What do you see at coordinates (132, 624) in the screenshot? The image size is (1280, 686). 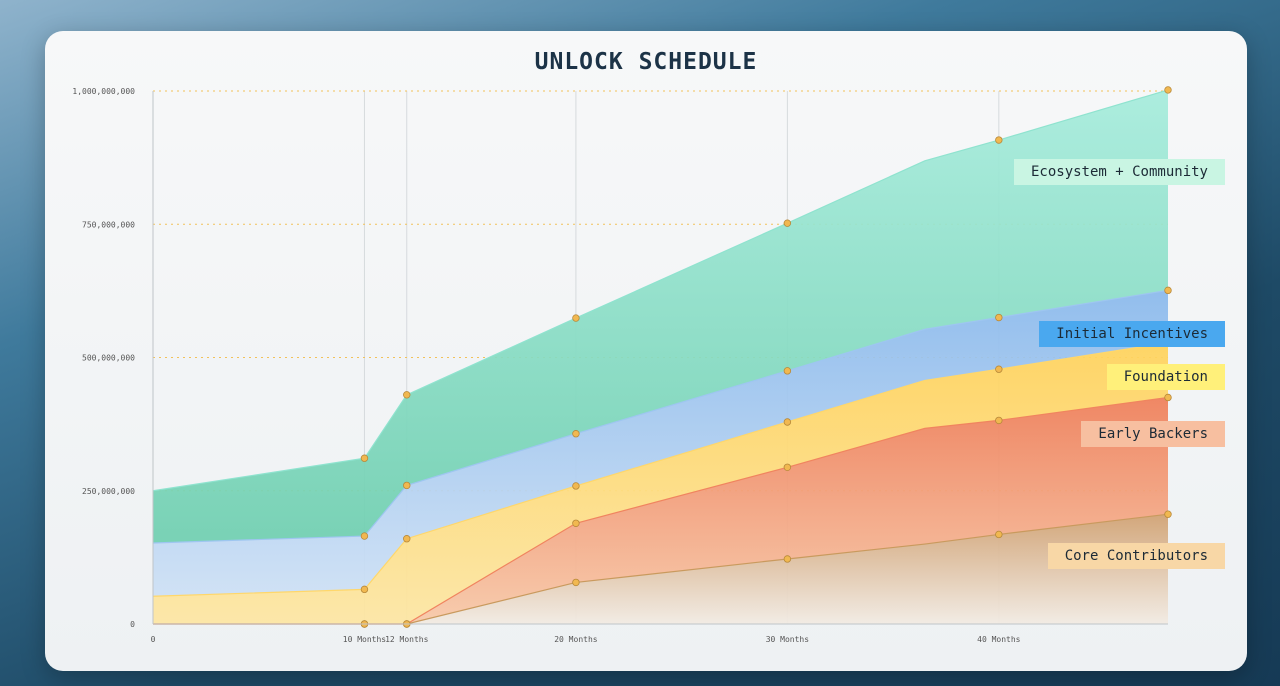 I see `y-tick-label: 0` at bounding box center [132, 624].